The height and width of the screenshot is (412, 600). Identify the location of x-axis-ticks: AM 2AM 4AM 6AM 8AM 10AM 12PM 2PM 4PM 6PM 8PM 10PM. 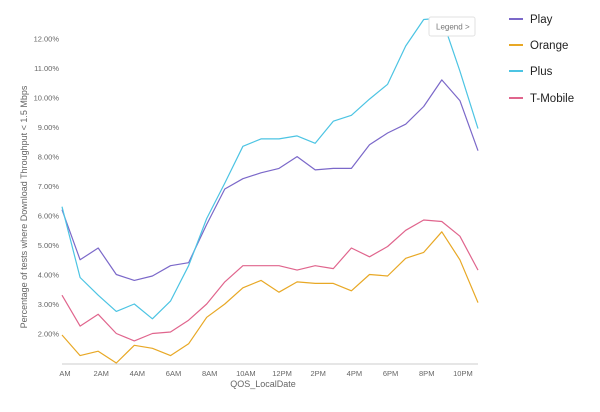
(265, 373).